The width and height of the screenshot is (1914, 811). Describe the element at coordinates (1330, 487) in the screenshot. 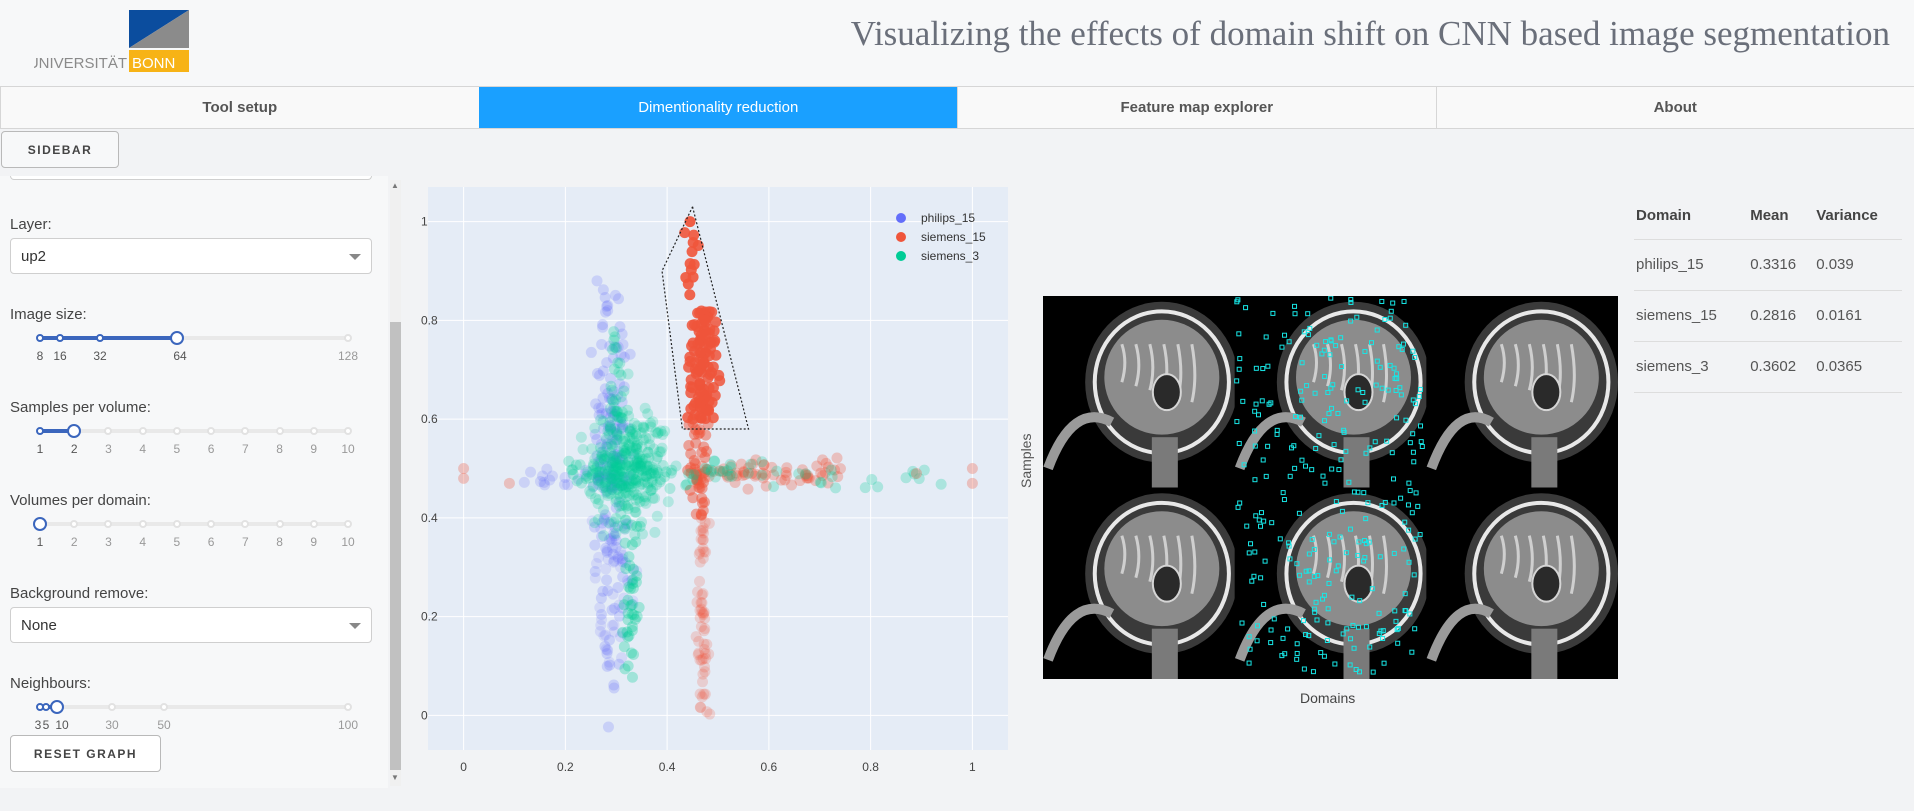

I see `mri-sample-grid` at that location.